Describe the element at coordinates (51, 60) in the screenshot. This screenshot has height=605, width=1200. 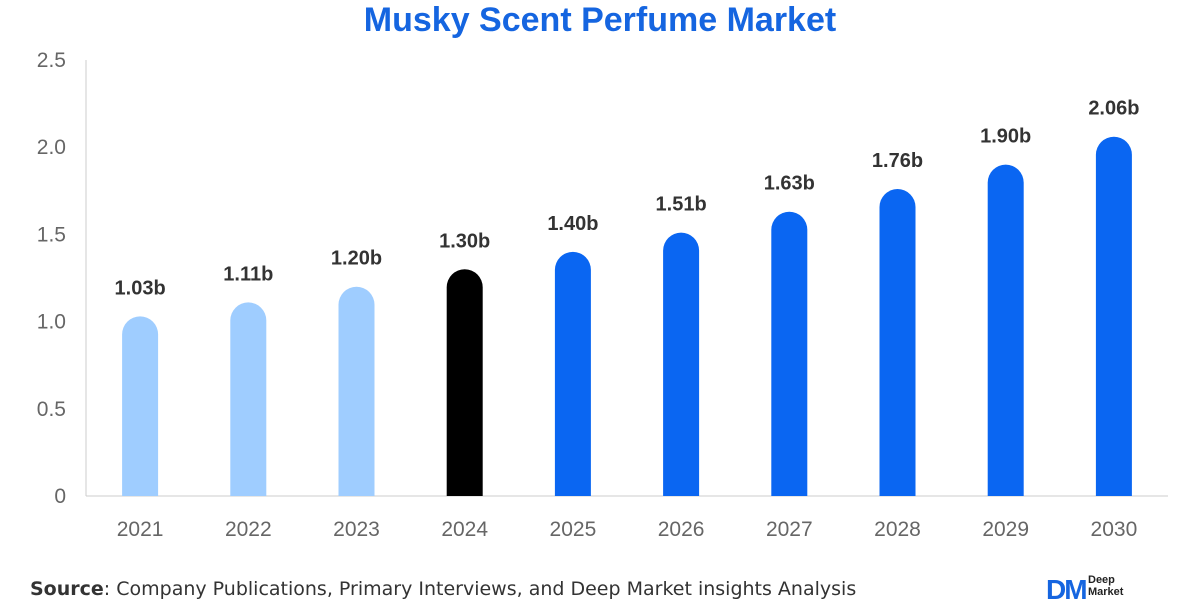
I see `y-tick-label: 2.5` at that location.